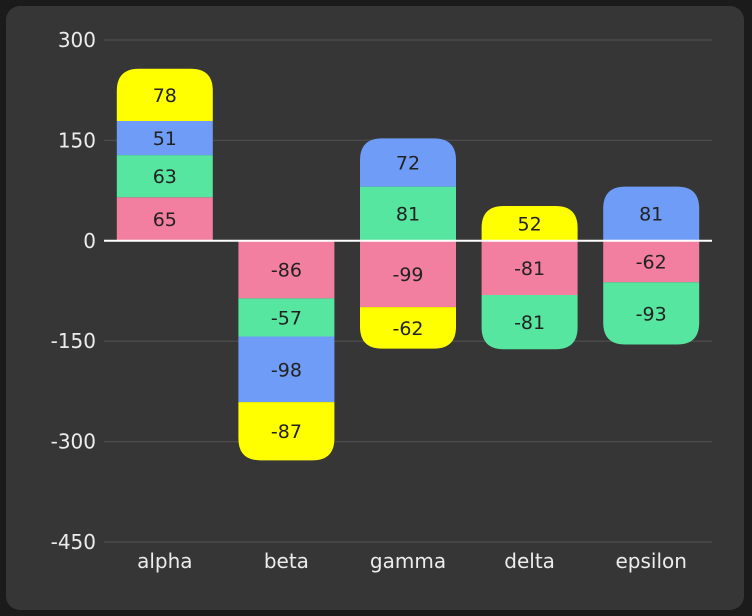 This screenshot has height=616, width=752. Describe the element at coordinates (408, 561) in the screenshot. I see `x-category-label: gamma` at that location.